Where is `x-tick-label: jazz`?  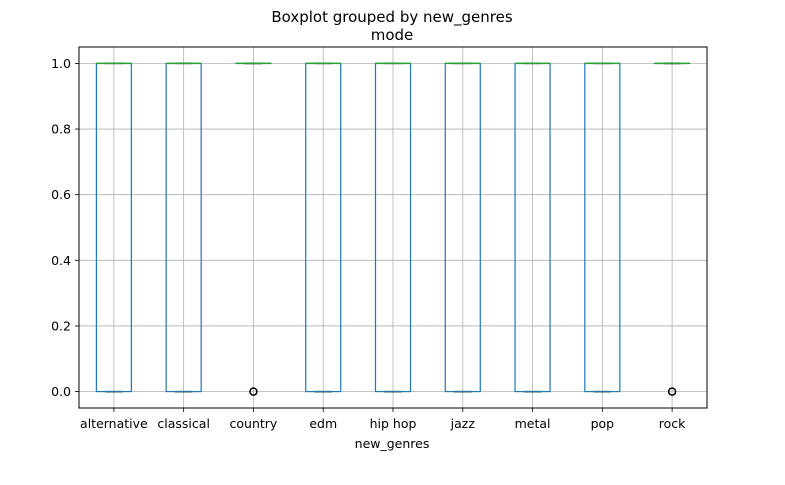
x-tick-label: jazz is located at coordinates (463, 423).